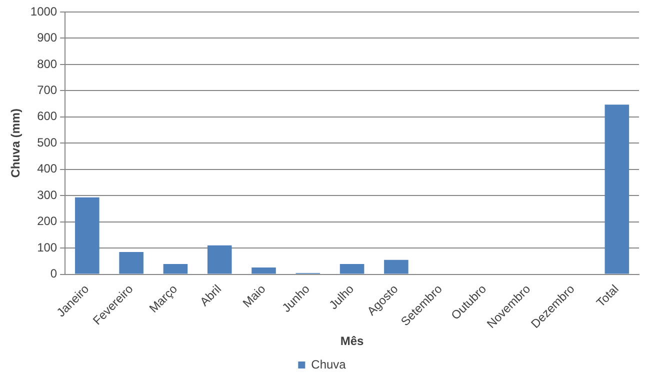 Image resolution: width=659 pixels, height=381 pixels. What do you see at coordinates (44, 11) in the screenshot?
I see `y-tick-label: 1000` at bounding box center [44, 11].